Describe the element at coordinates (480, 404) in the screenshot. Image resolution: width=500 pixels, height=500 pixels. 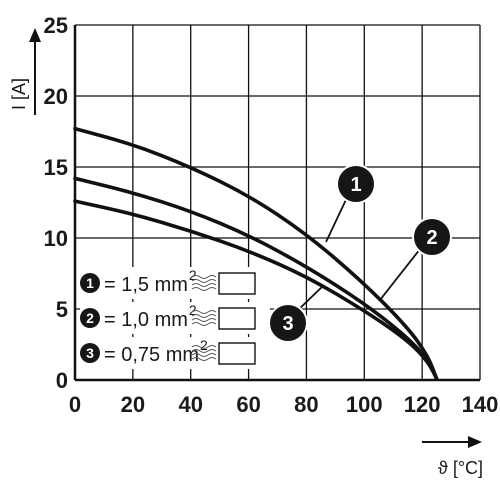
I see `x-tick-label: 140` at that location.